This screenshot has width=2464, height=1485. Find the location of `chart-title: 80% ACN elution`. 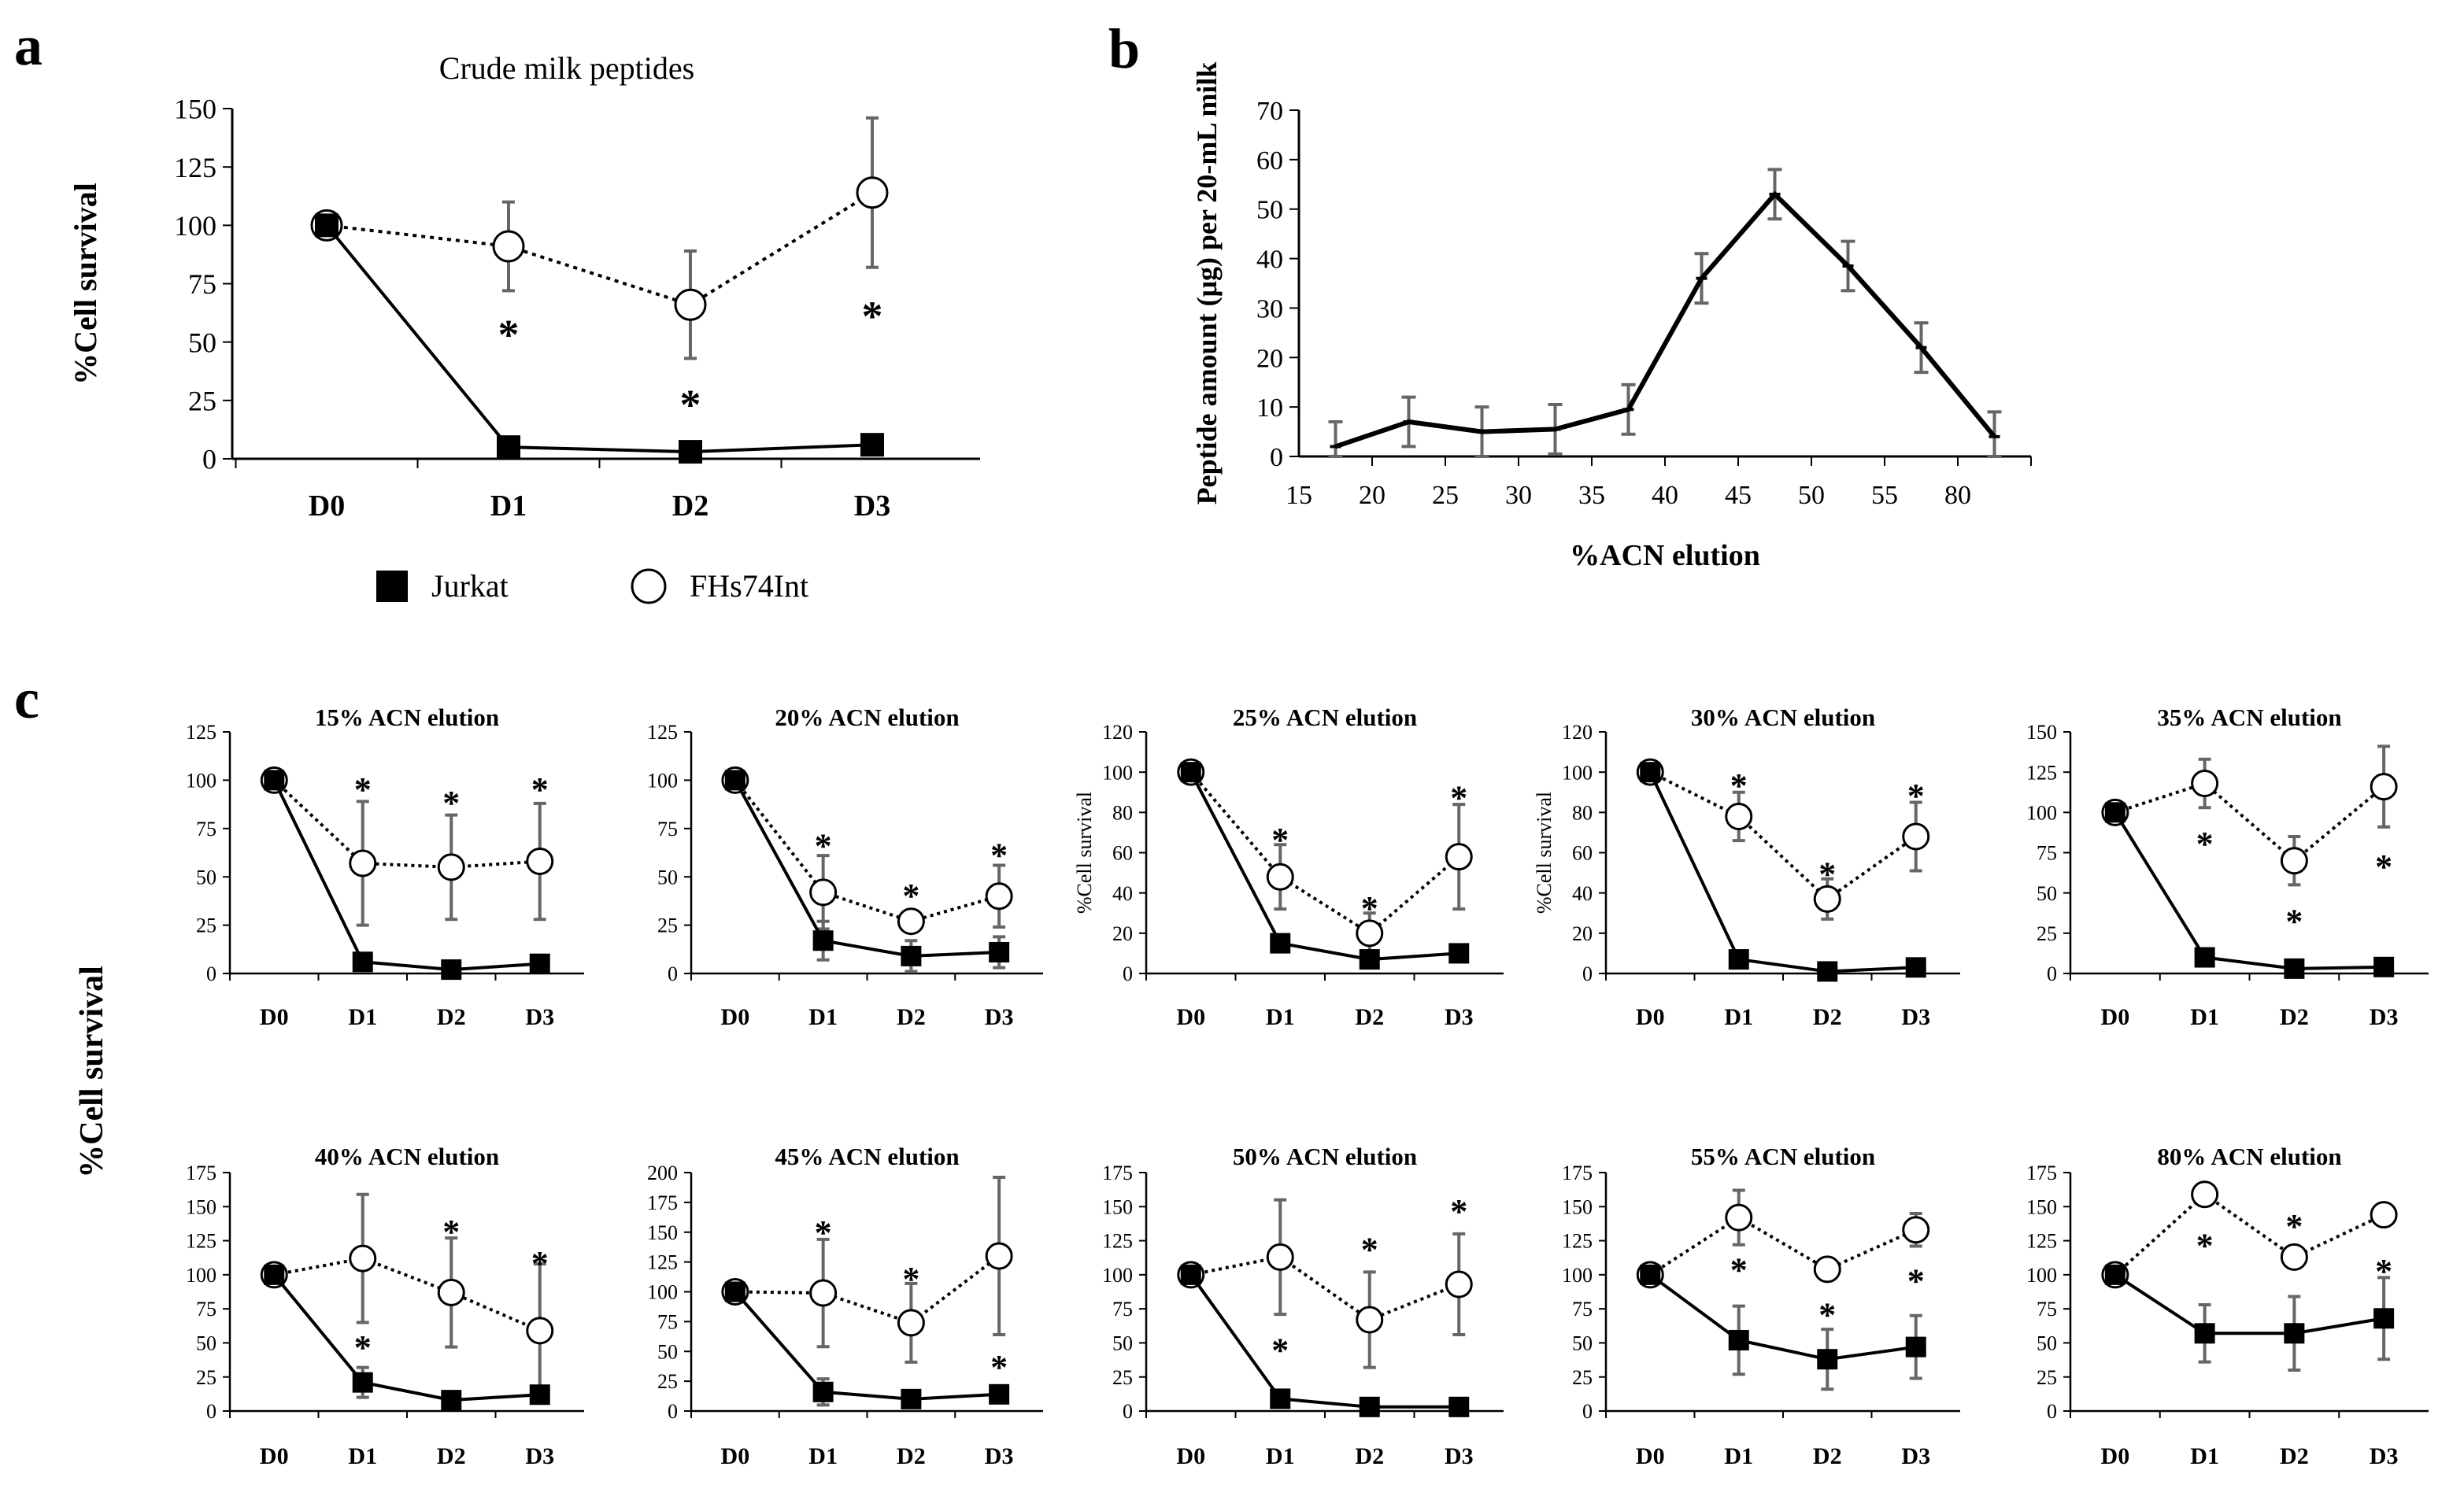

chart-title: 80% ACN elution is located at coordinates (2249, 1156).